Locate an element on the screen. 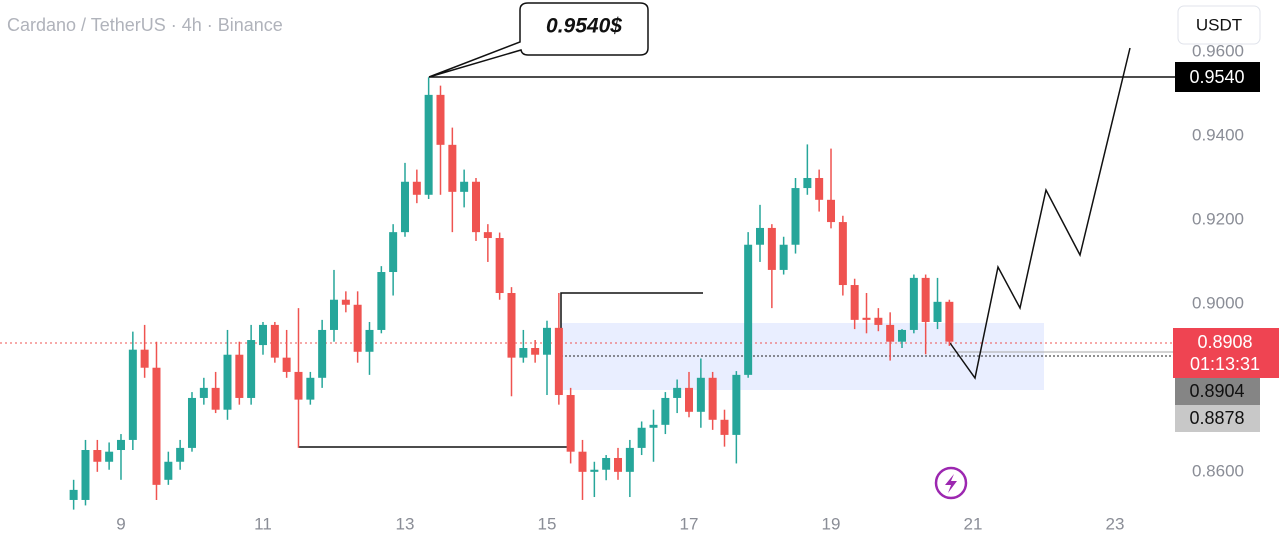 The width and height of the screenshot is (1280, 543). x-tick-label: 15 is located at coordinates (547, 523).